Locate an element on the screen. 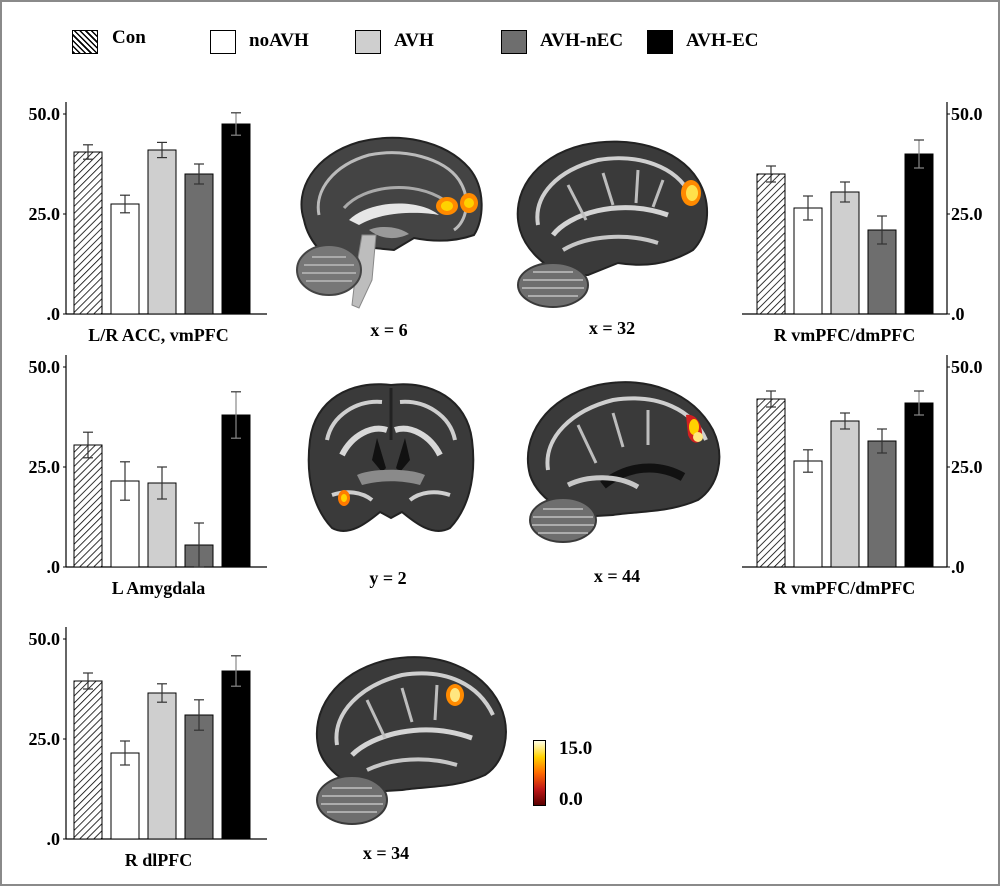 The width and height of the screenshot is (1000, 886). brain-slice-sagittal-x32 is located at coordinates (612, 224).